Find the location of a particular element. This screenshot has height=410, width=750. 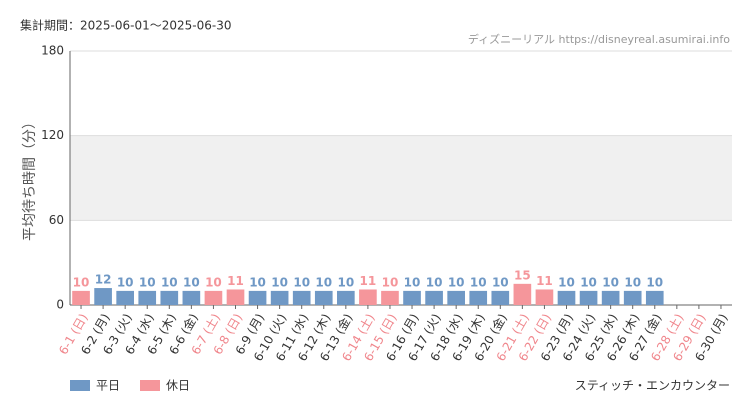

period: 集計期間：2025-06-01〜2025-06-30 is located at coordinates (125, 25).